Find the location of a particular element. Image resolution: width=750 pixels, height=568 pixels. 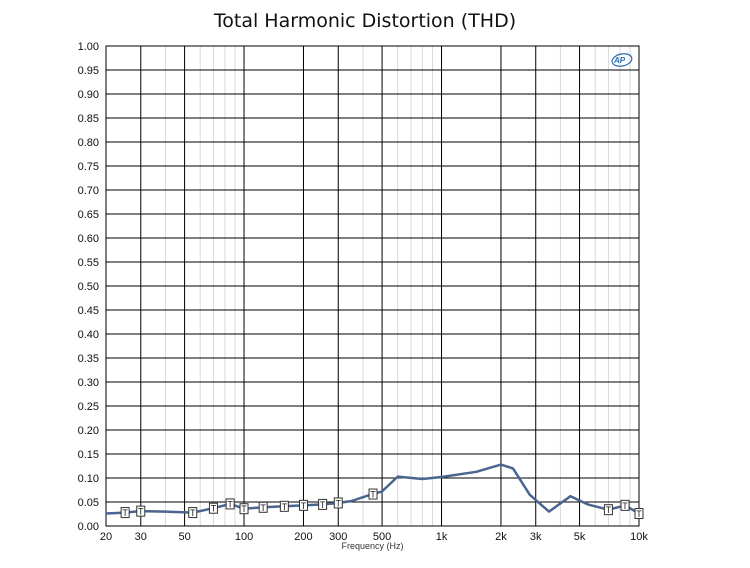

x-tick-label: 500 is located at coordinates (382, 537).